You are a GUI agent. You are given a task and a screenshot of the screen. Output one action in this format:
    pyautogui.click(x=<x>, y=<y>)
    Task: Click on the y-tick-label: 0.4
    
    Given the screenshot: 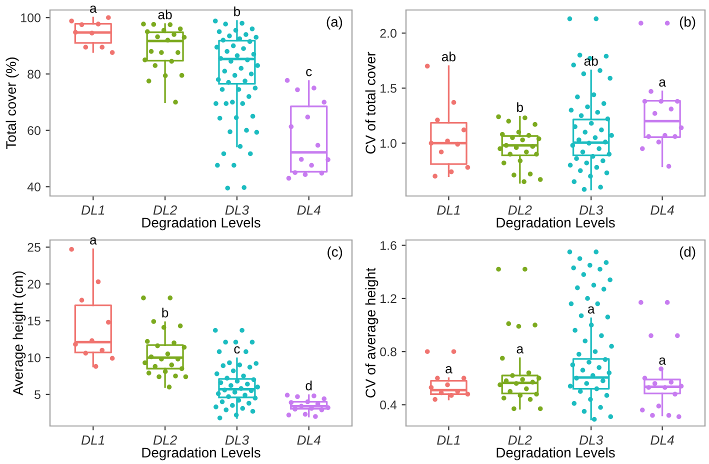 What is the action you would take?
    pyautogui.click(x=388, y=405)
    